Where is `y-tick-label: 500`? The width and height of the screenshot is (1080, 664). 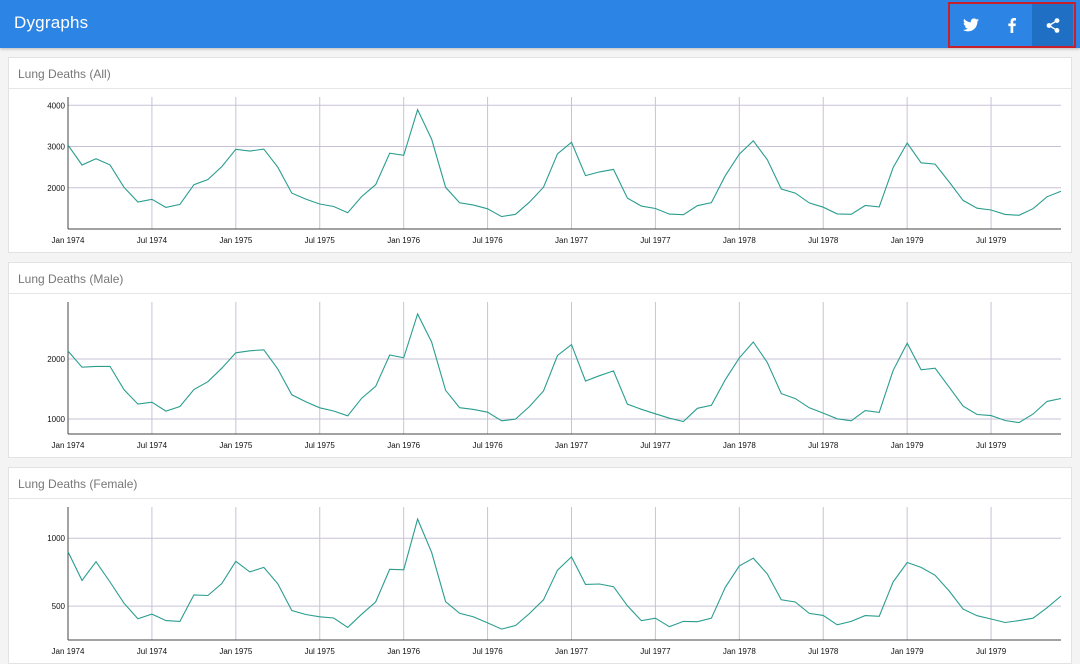 y-tick-label: 500 is located at coordinates (59, 606).